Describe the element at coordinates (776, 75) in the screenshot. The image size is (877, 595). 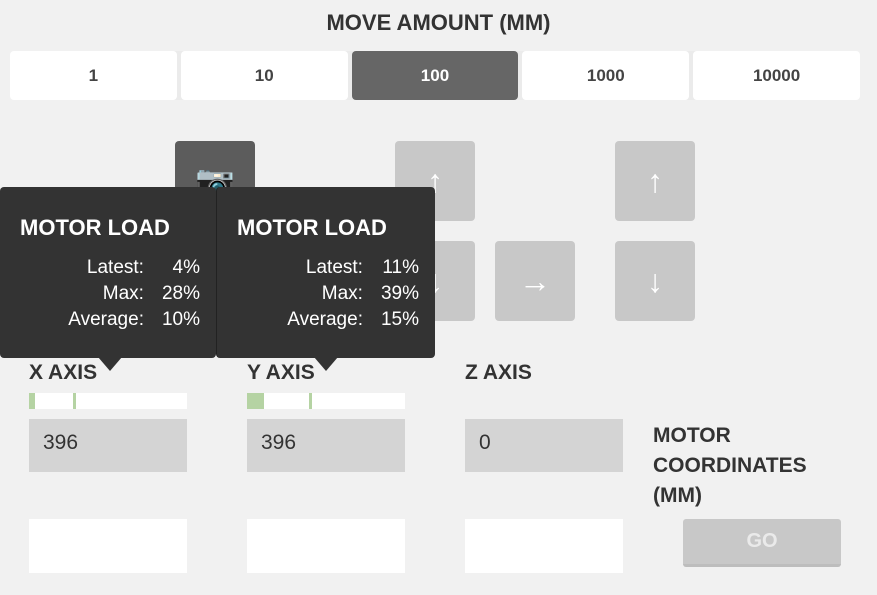
I see `move-amount-10000: 10000` at that location.